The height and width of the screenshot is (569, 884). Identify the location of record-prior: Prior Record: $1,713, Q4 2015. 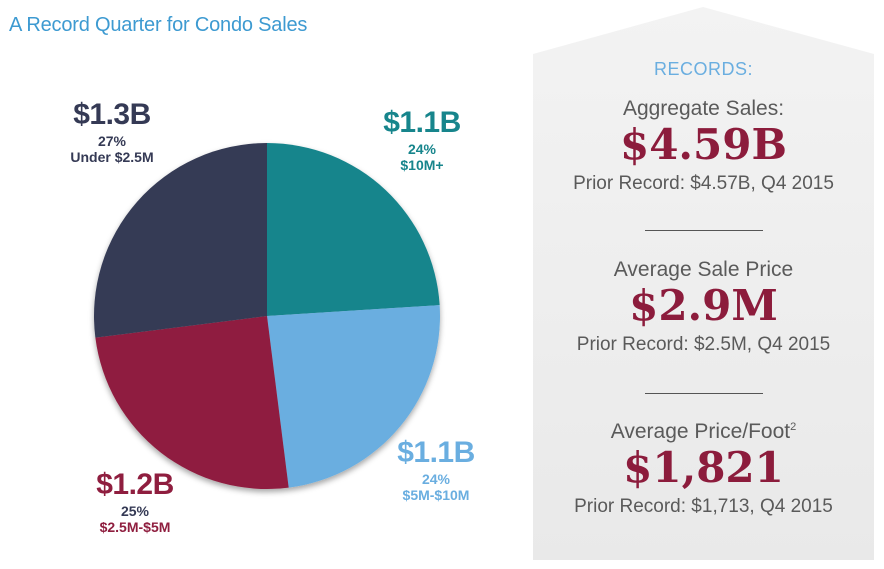
(703, 507).